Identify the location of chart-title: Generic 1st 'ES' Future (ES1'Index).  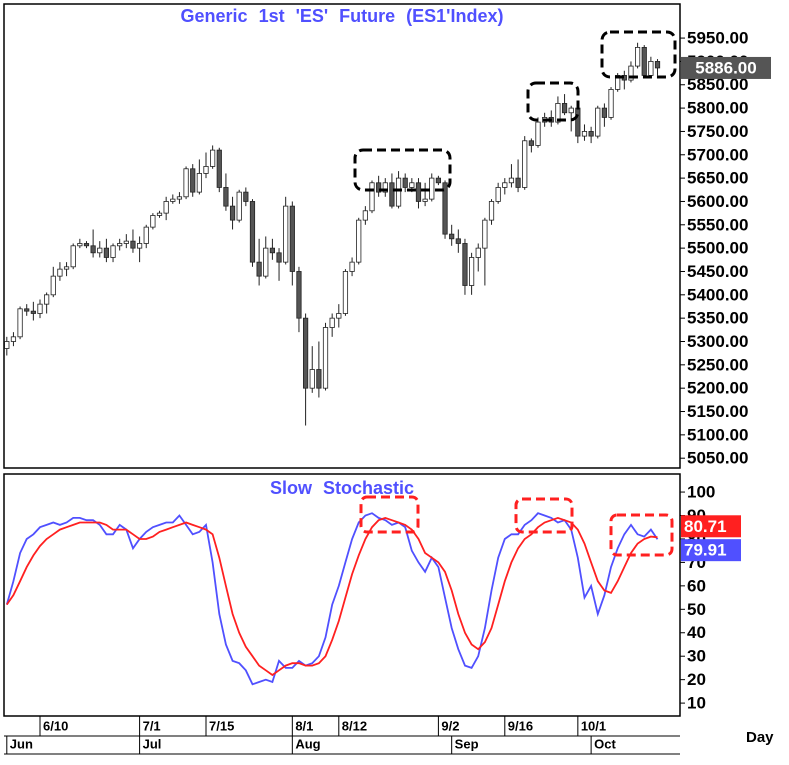
(342, 16).